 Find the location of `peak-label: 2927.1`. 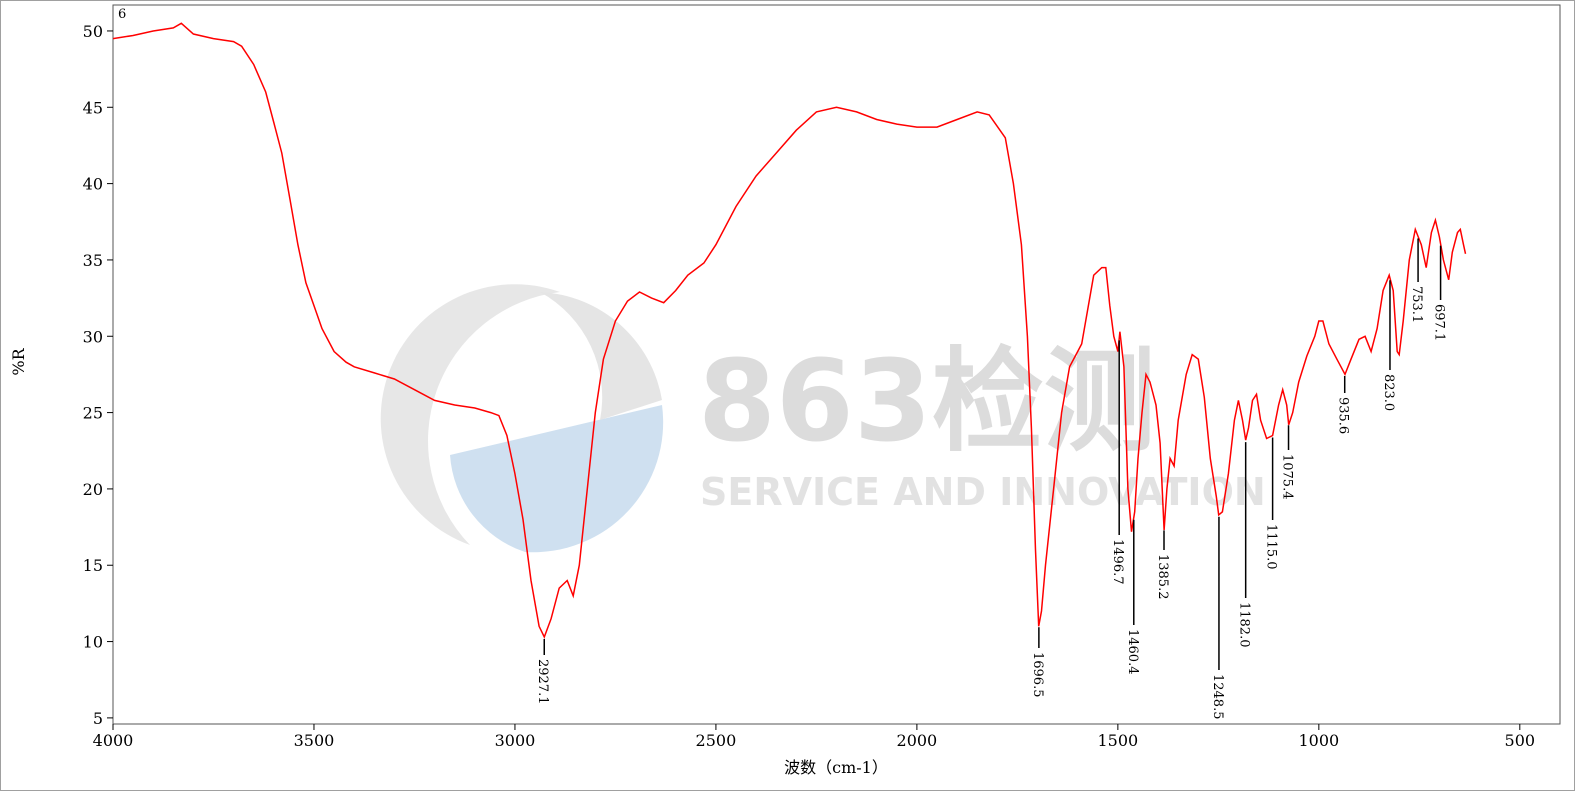

peak-label: 2927.1 is located at coordinates (542, 682).